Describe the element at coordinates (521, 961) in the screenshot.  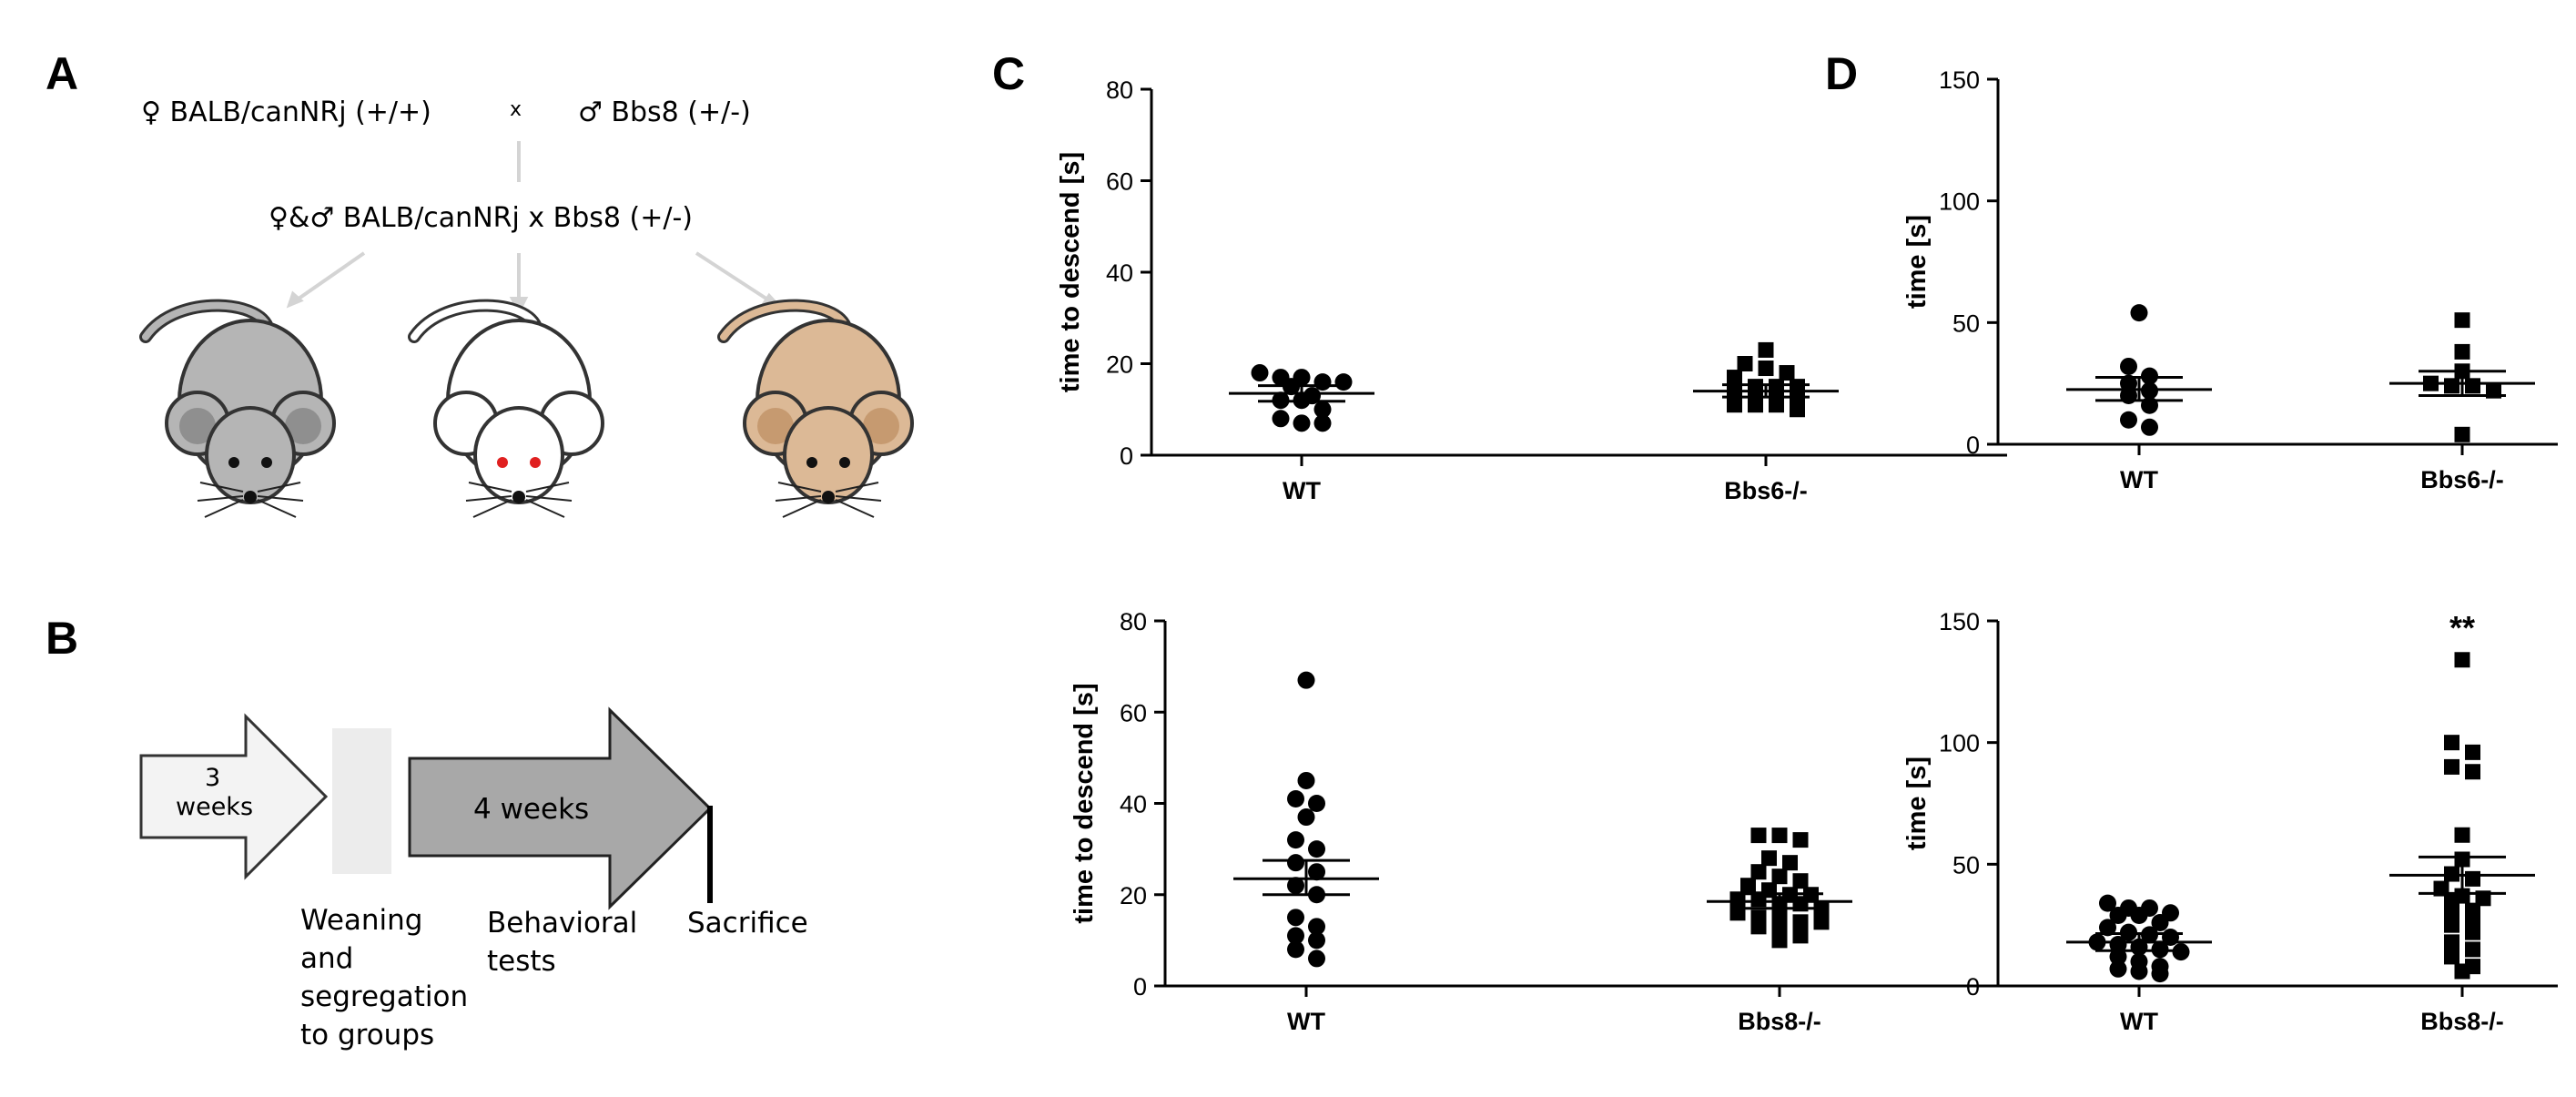
I see `step-behavioral-line2: tests` at that location.